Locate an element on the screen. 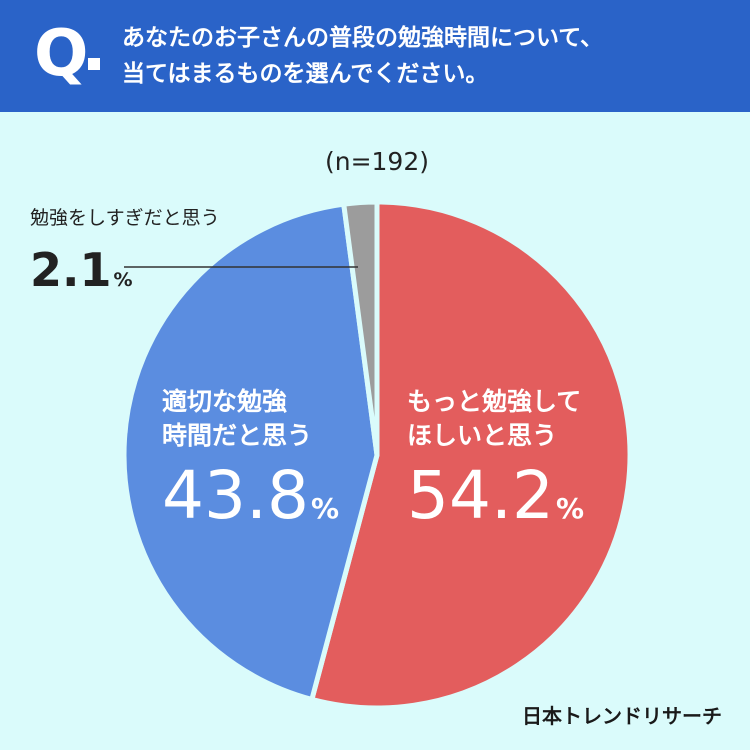  question-mark-dot is located at coordinates (94, 64).